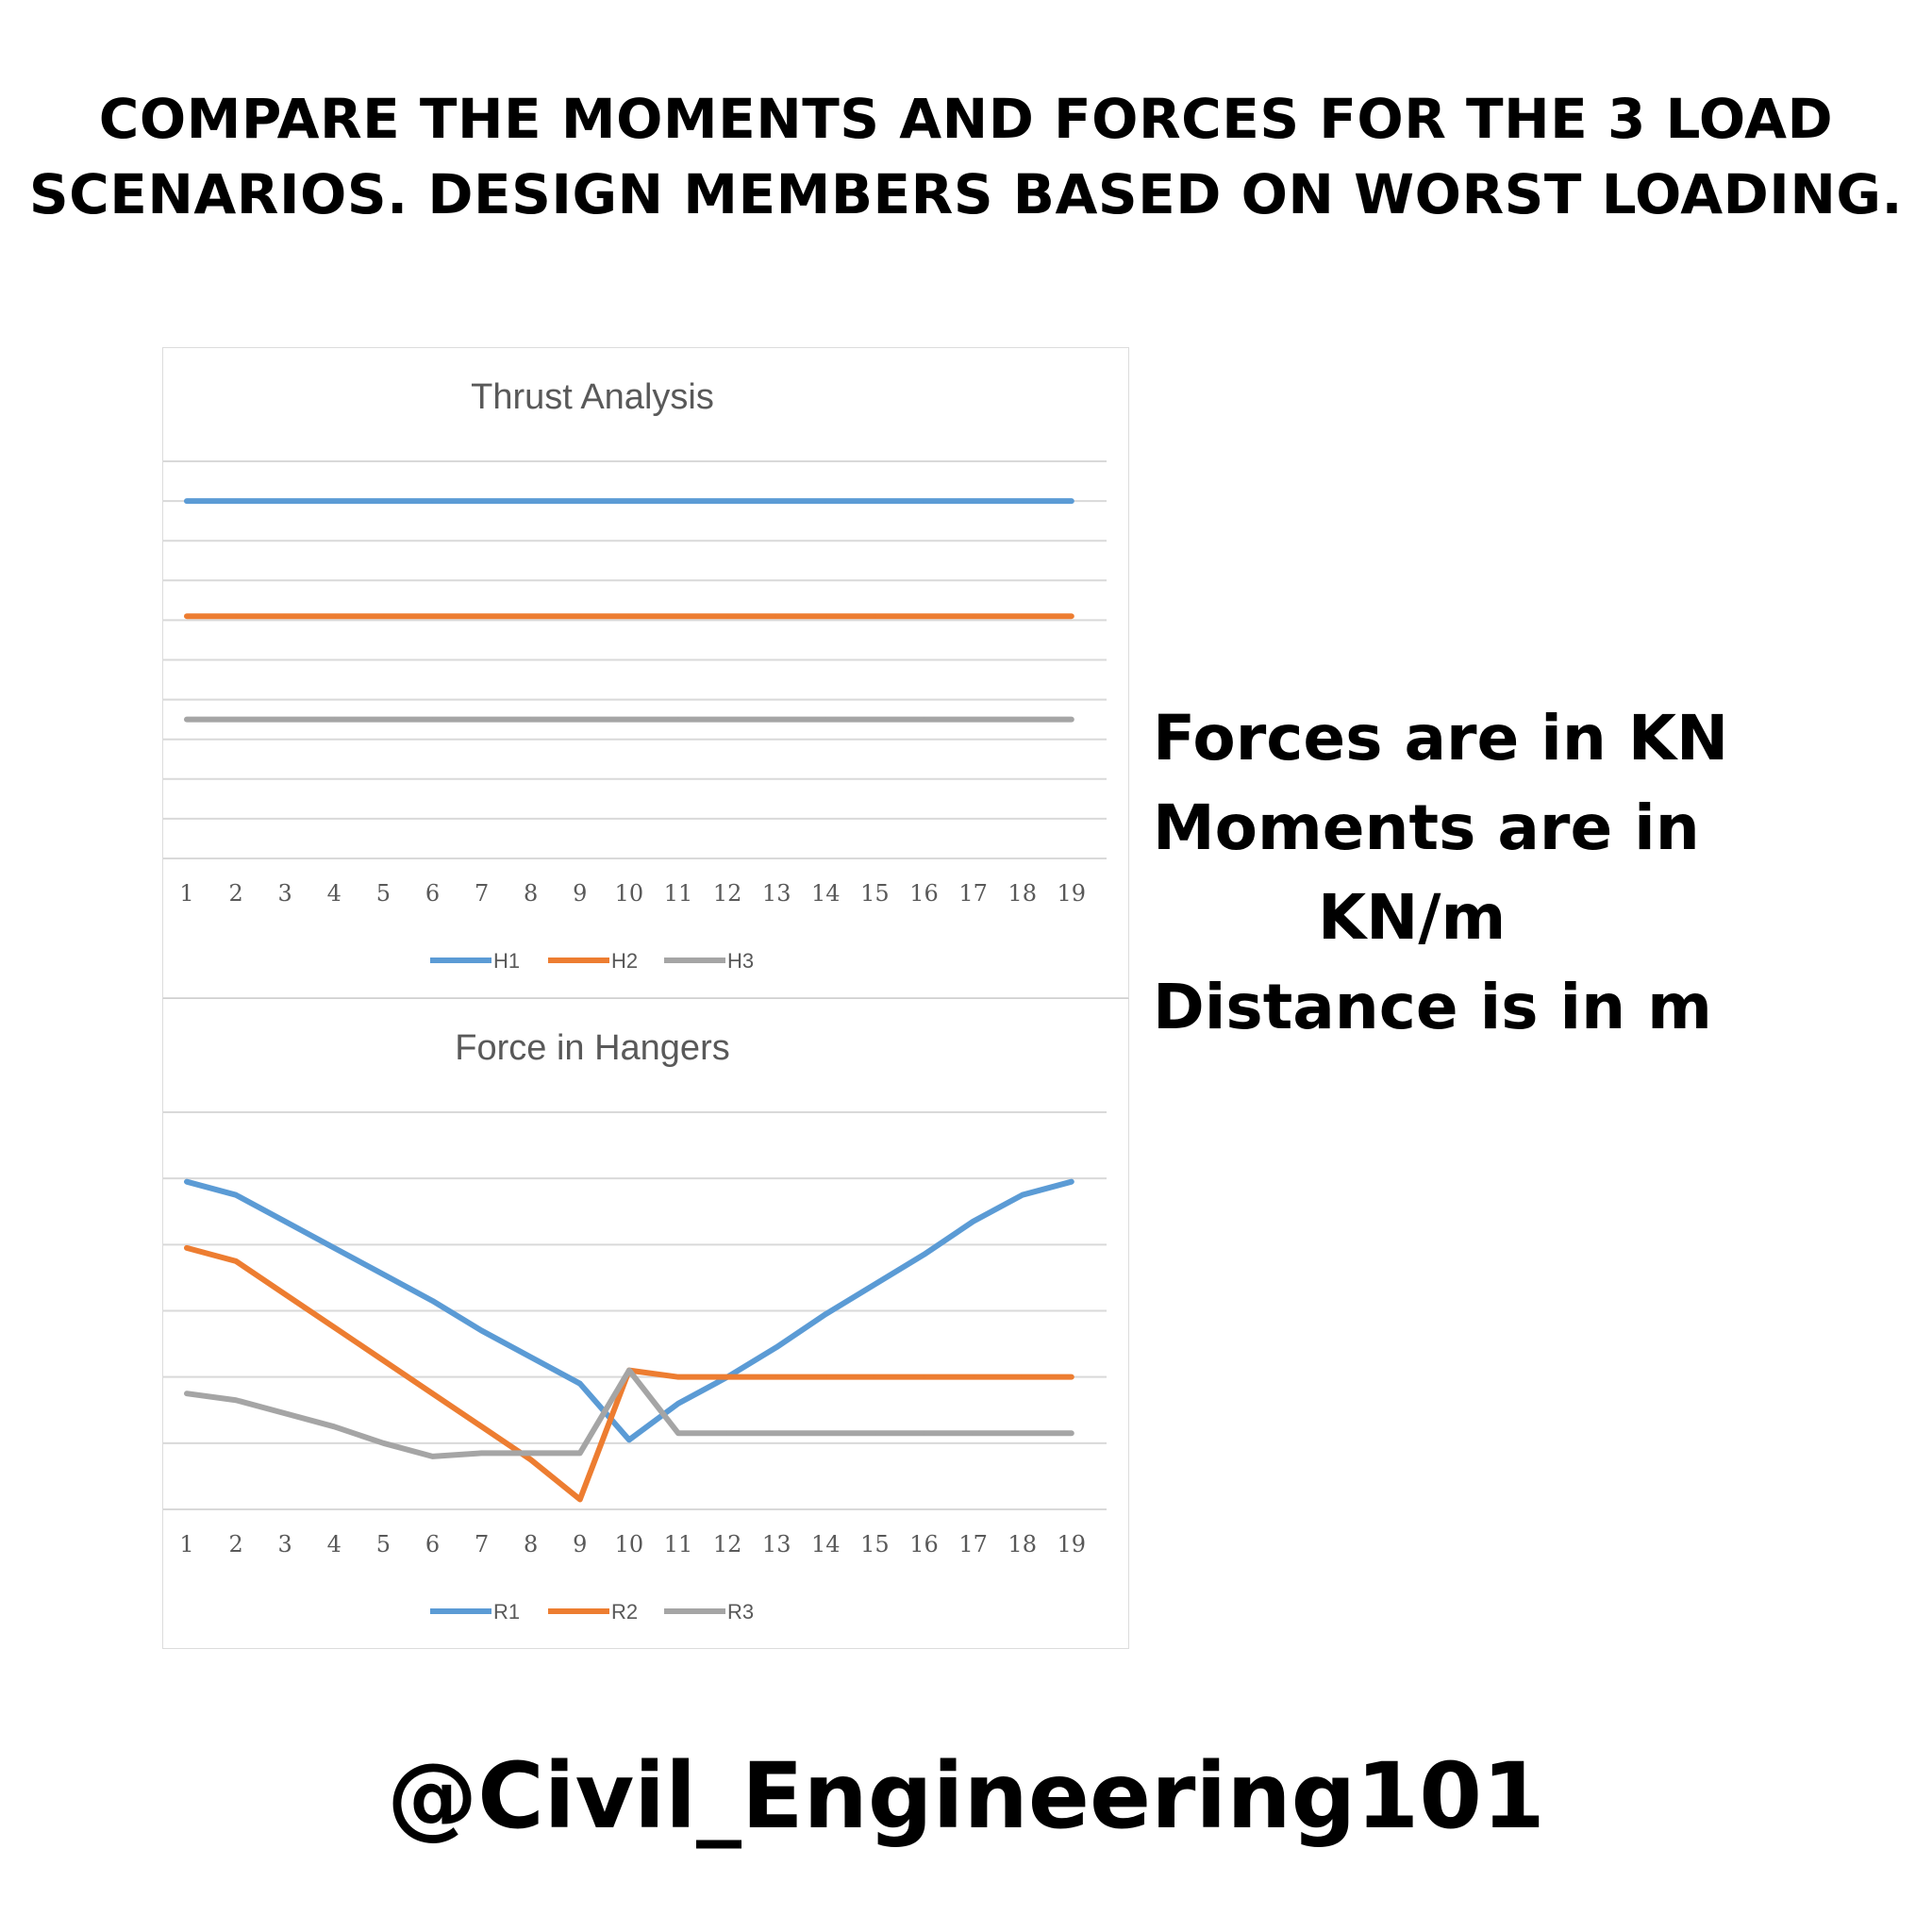 Image resolution: width=1932 pixels, height=1932 pixels. I want to click on thrust-legend-label-H1: H1, so click(507, 961).